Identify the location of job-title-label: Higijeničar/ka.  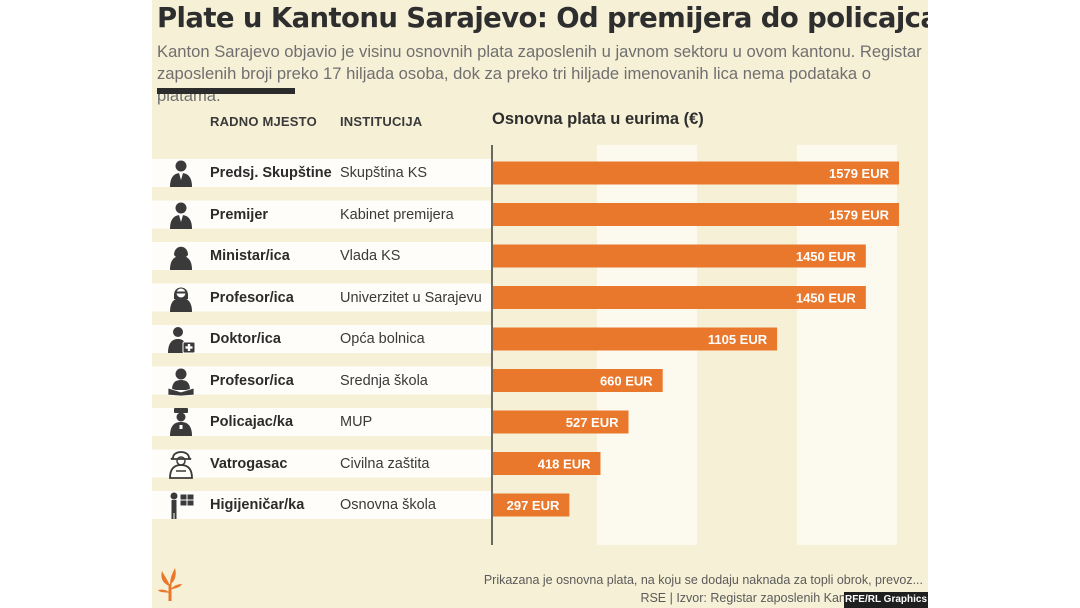
(257, 505).